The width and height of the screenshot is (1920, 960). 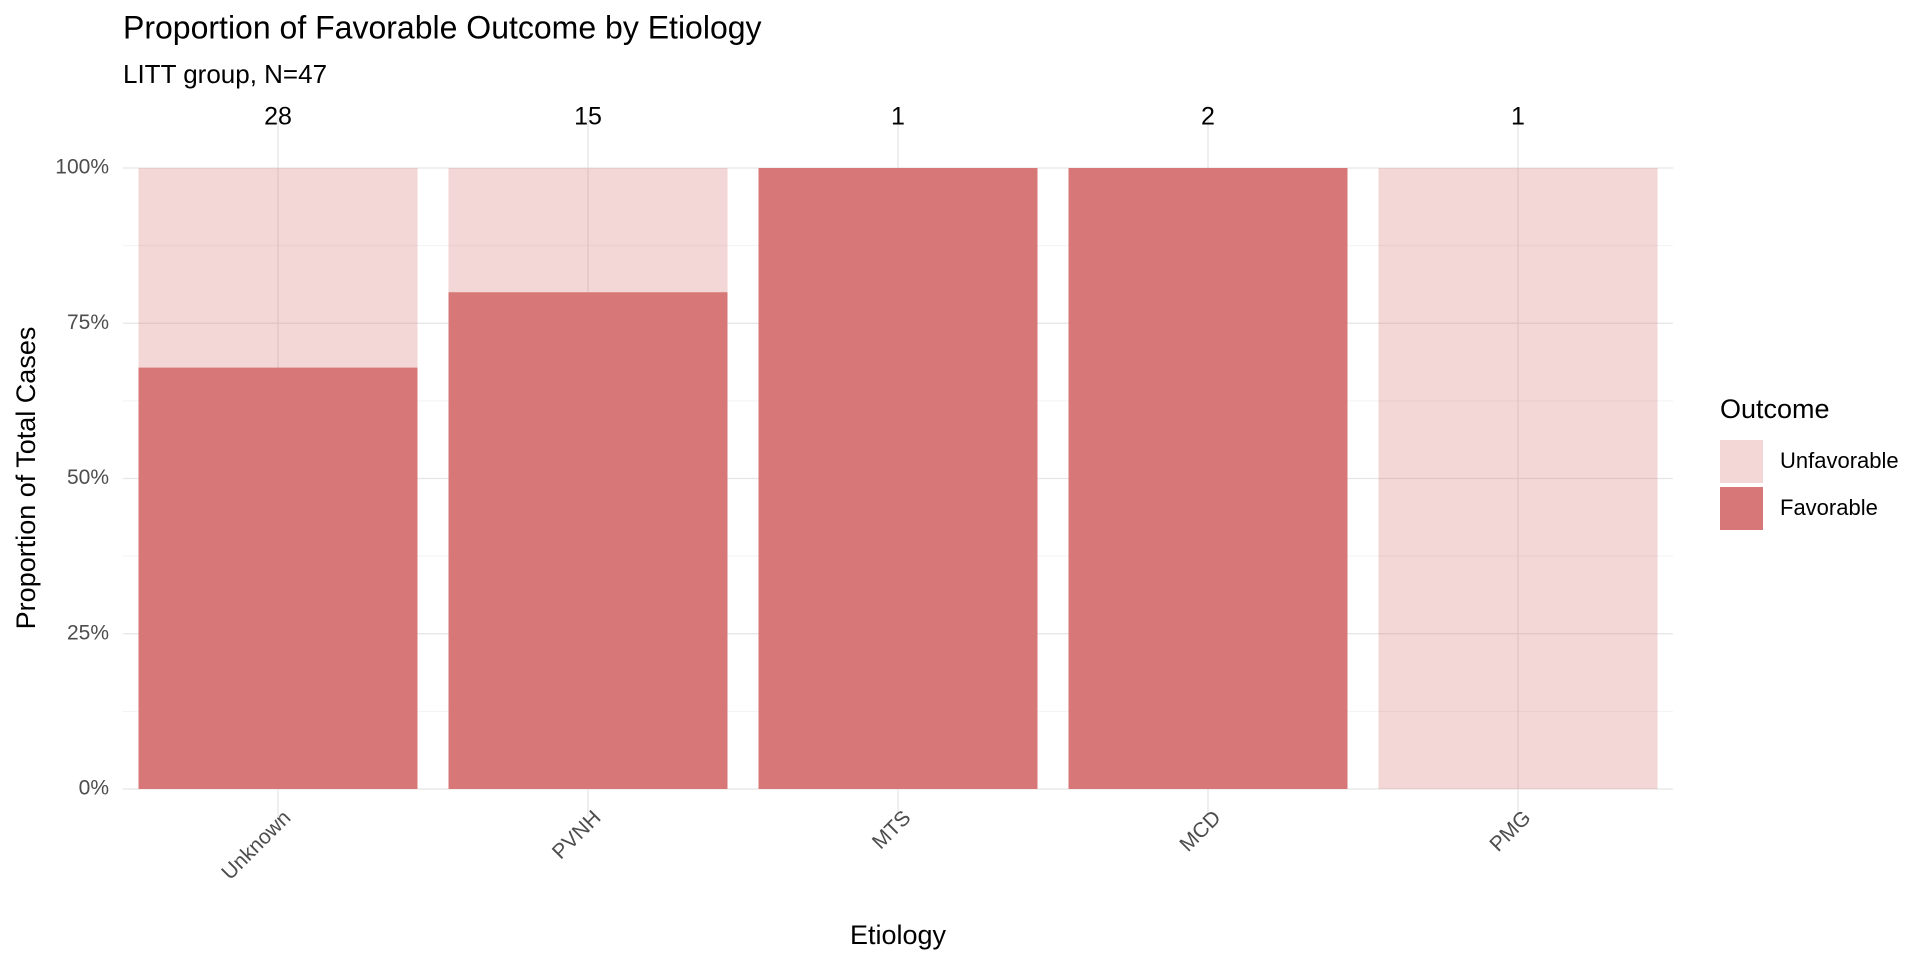 I want to click on x-tick-label: MCD, so click(x=1200, y=831).